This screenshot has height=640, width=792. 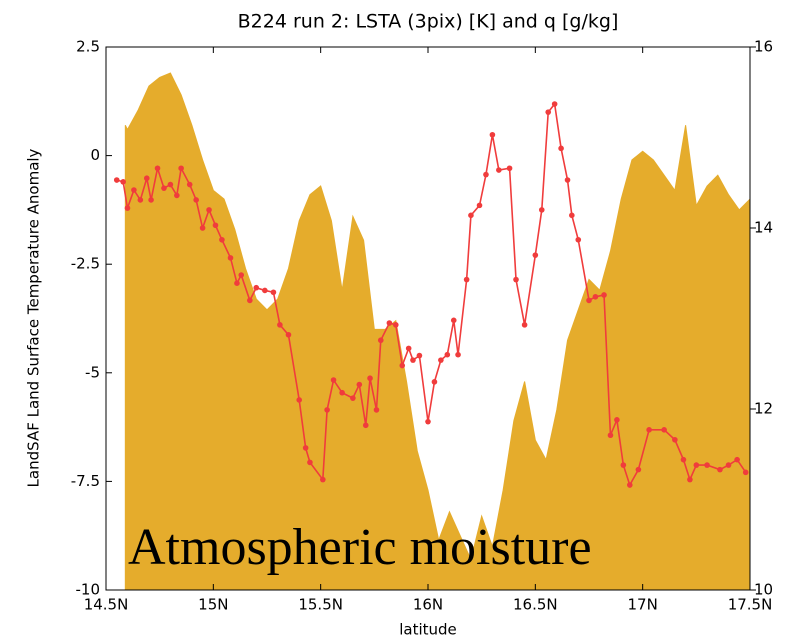 What do you see at coordinates (763, 228) in the screenshot?
I see `y2-tick-label: 14` at bounding box center [763, 228].